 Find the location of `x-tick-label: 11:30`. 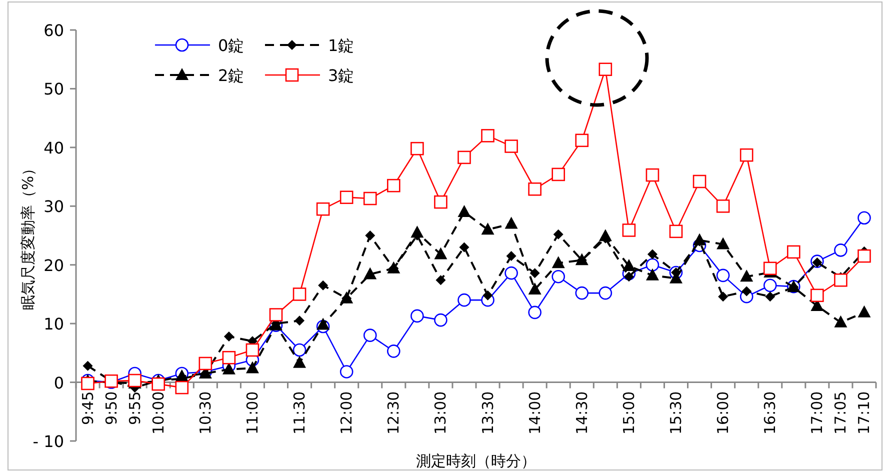

x-tick-label: 11:30 is located at coordinates (299, 413).